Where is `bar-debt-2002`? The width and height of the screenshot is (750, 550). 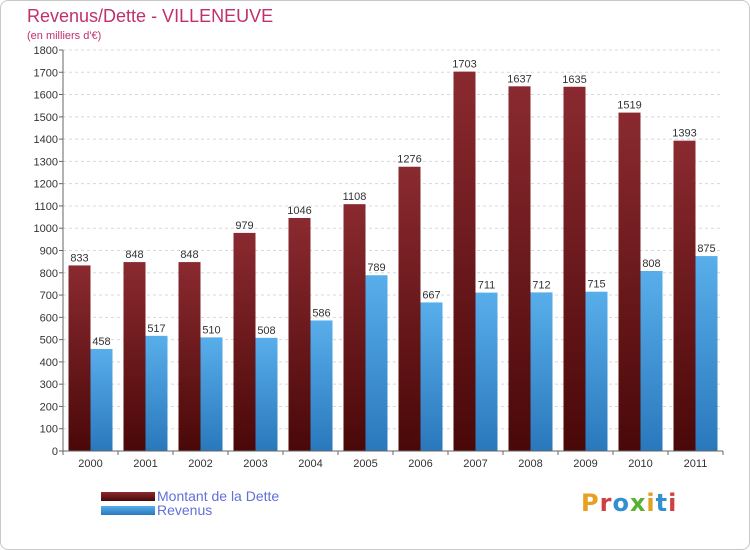 bar-debt-2002 is located at coordinates (189, 356).